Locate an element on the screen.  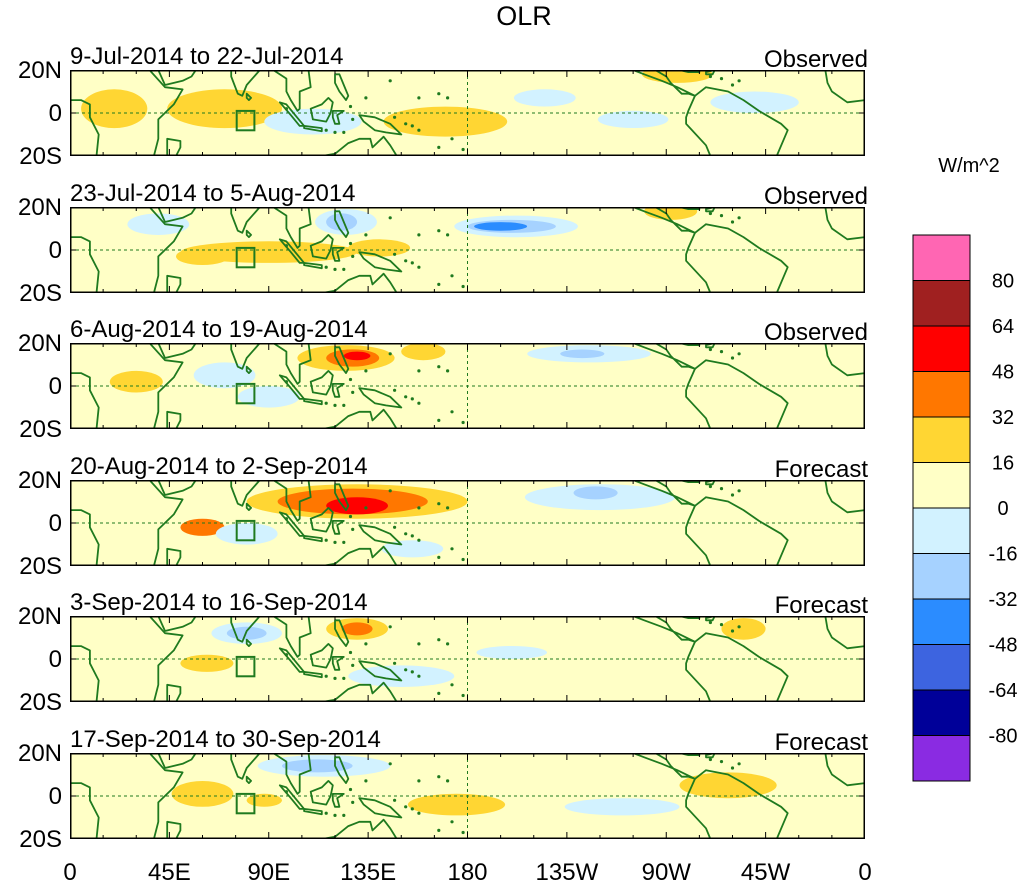
coastline-sulawesi is located at coordinates (338, 663).